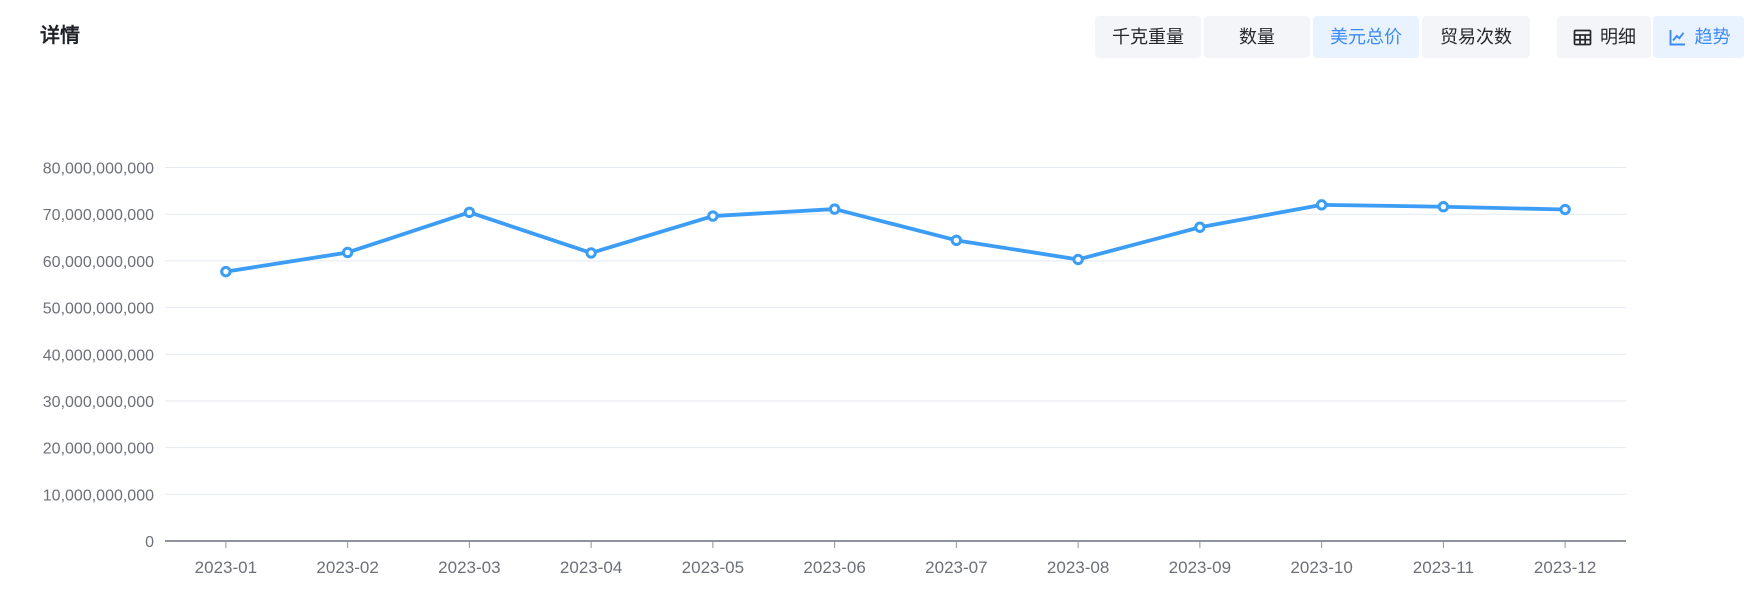  Describe the element at coordinates (1618, 37) in the screenshot. I see `view-tab-detail-label: 明细` at that location.